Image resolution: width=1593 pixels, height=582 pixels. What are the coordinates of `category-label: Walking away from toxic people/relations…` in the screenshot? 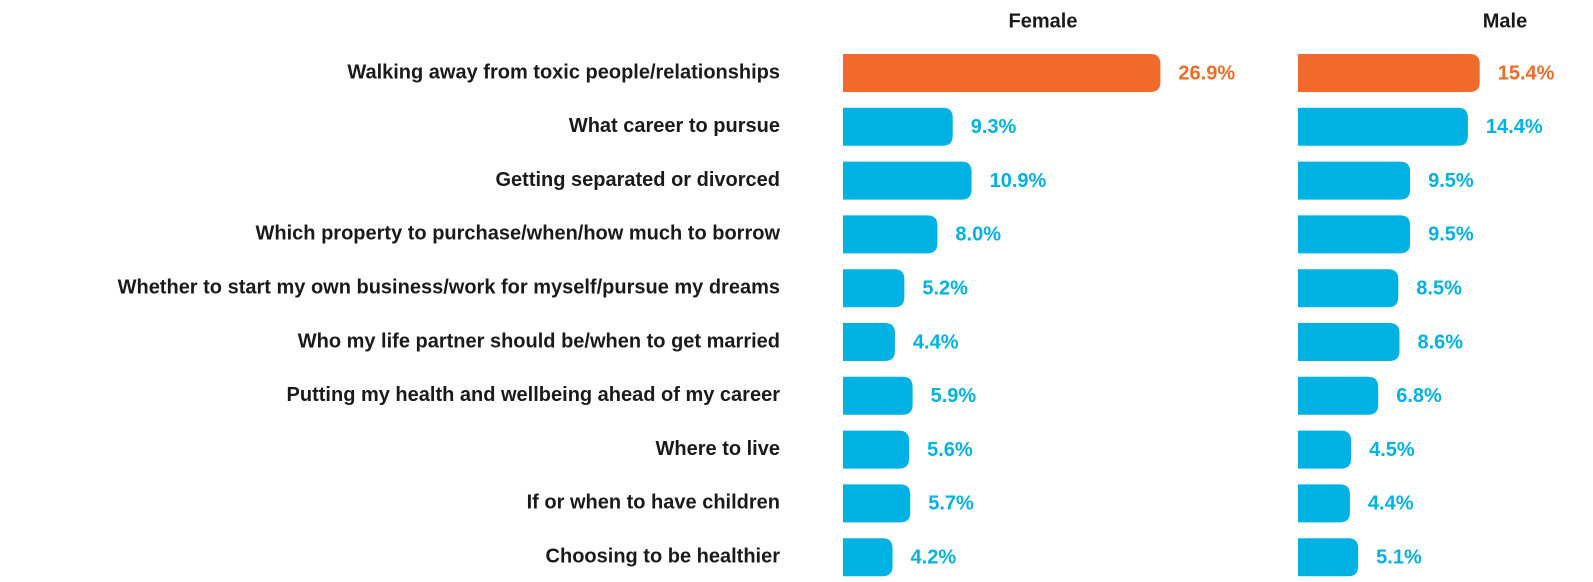 It's located at (563, 72).